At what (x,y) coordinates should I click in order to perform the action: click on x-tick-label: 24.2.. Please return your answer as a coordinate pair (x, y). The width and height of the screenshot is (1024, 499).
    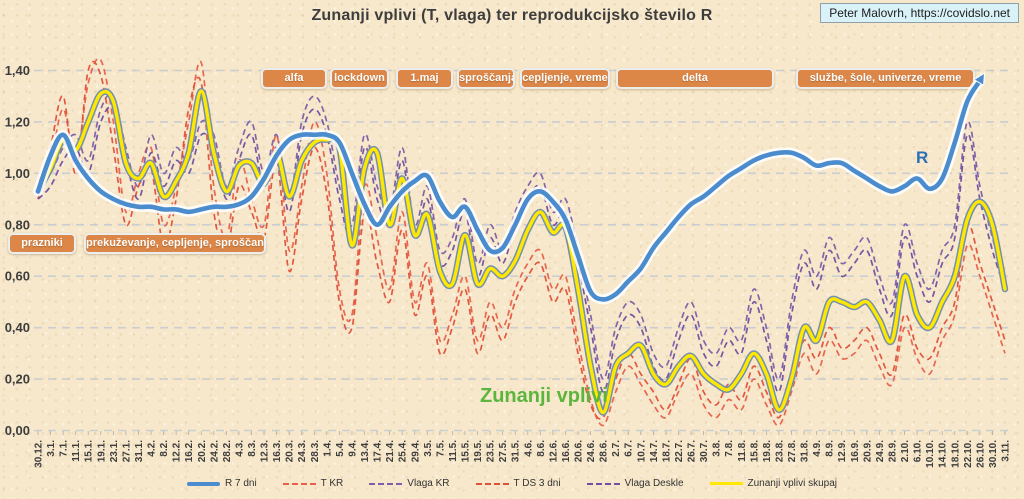
    Looking at the image, I should click on (214, 451).